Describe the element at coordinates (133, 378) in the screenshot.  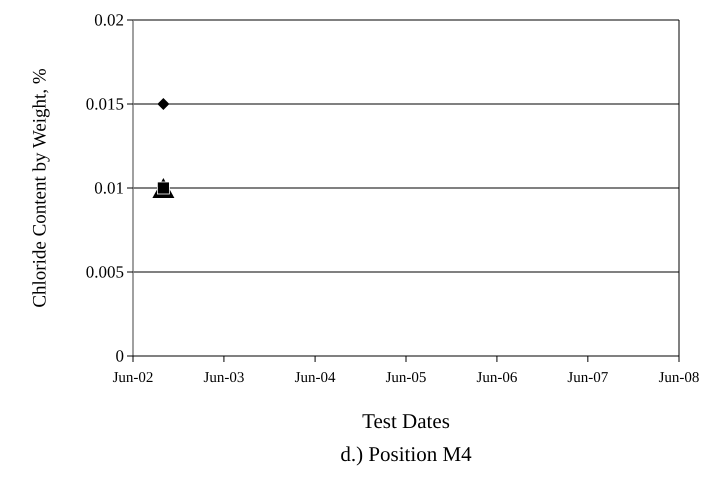
I see `x-tick-label: Jun-02` at that location.